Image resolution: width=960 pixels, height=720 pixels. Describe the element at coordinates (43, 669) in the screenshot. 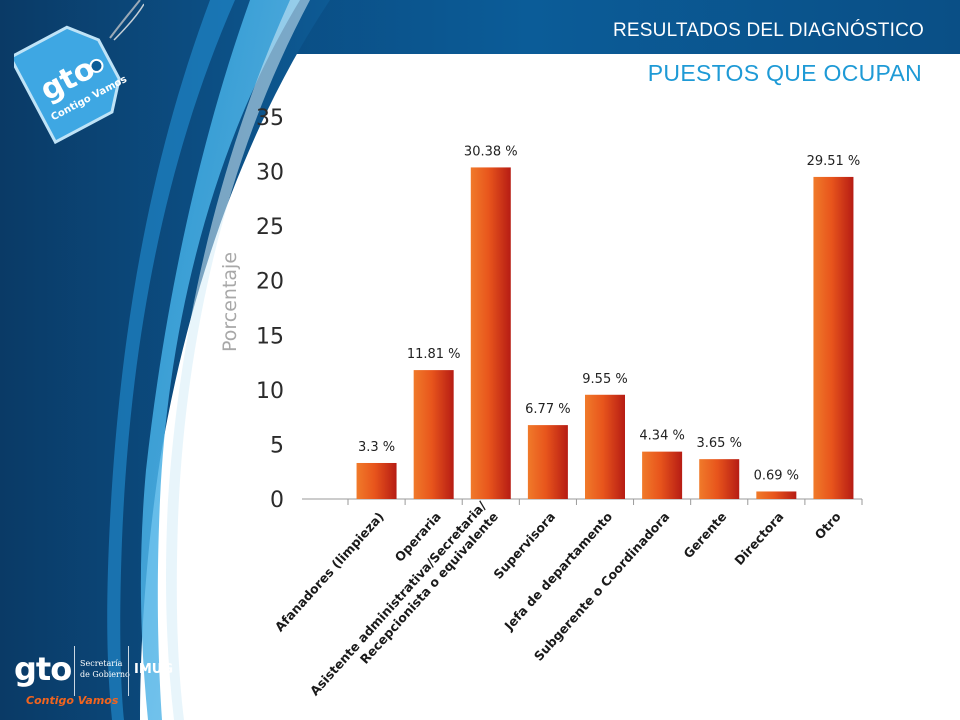

I see `footer-gto-logo: gto` at that location.